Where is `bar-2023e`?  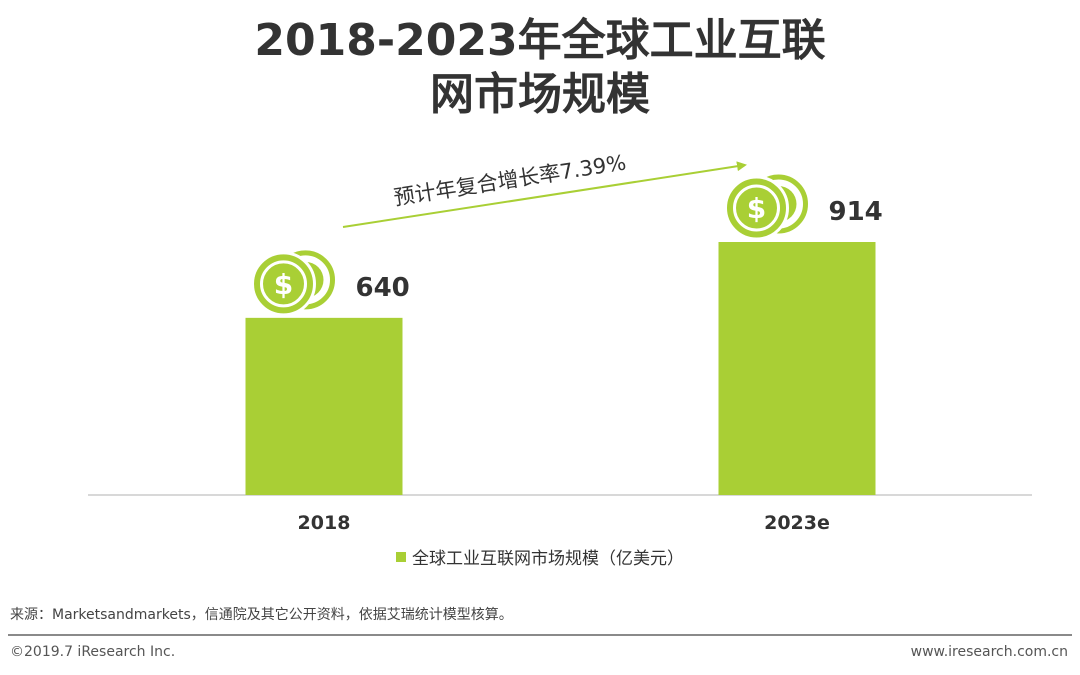 bar-2023e is located at coordinates (797, 368).